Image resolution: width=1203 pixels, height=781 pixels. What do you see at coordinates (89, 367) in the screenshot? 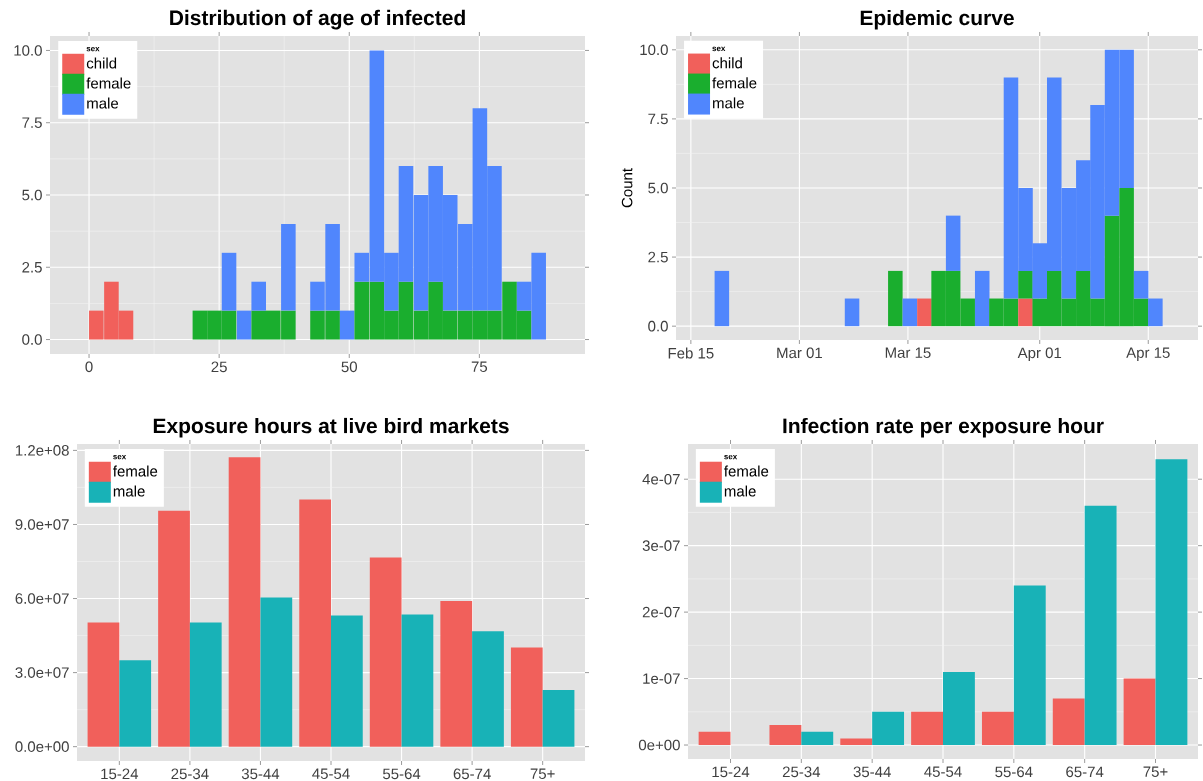
I see `x-tick-label: 0` at bounding box center [89, 367].